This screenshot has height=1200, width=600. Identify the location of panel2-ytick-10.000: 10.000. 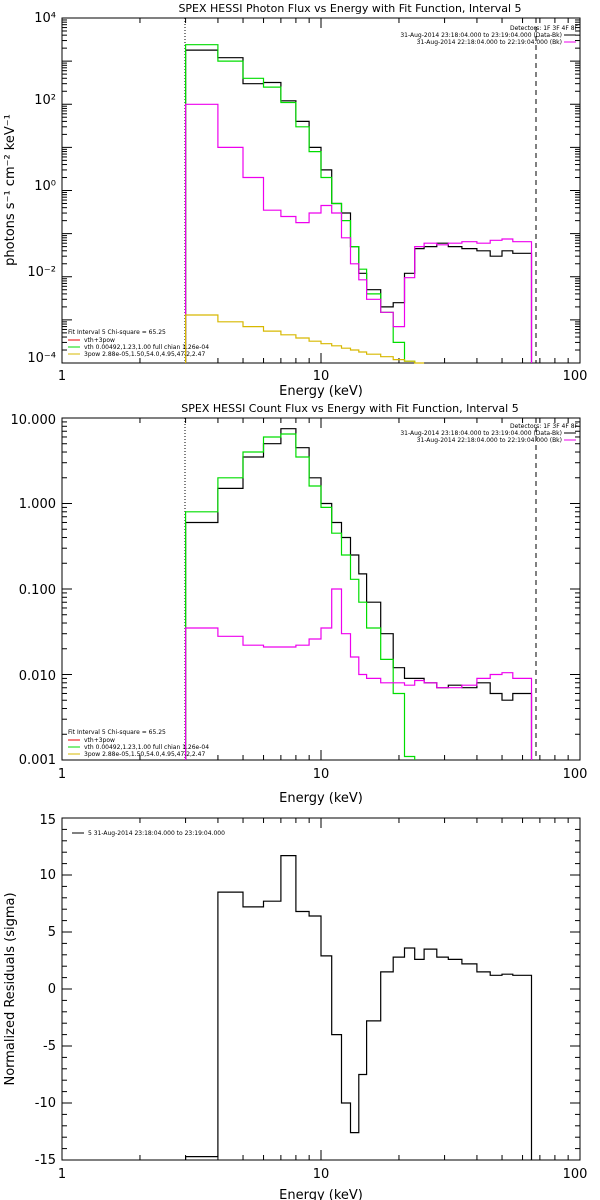
(34, 420).